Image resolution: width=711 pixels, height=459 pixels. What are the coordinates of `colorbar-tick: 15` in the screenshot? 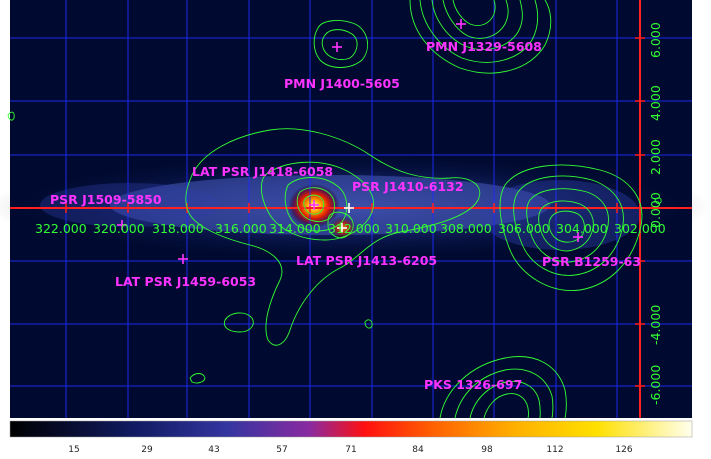 It's located at (73, 450).